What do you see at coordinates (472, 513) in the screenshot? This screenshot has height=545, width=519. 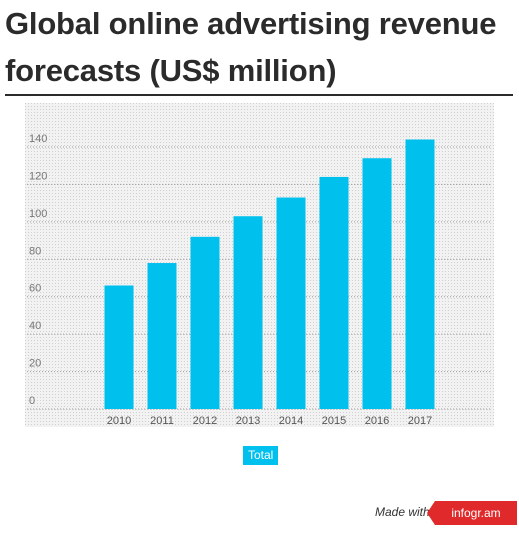 I see `infogram-badge: infogr.am` at bounding box center [472, 513].